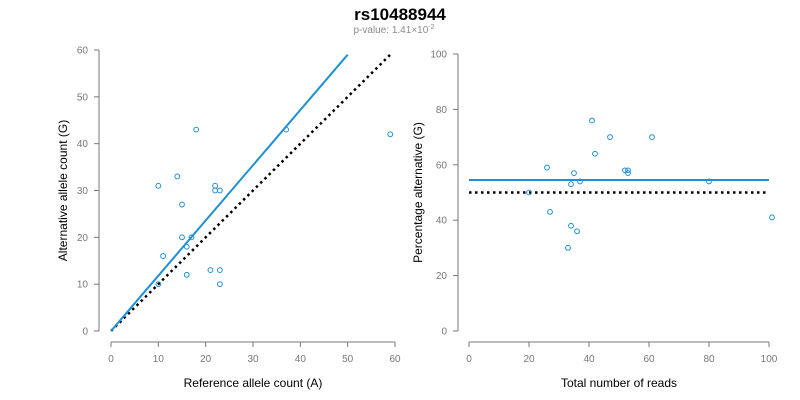 This screenshot has width=800, height=400. What do you see at coordinates (348, 359) in the screenshot?
I see `x-tick-label: 50` at bounding box center [348, 359].